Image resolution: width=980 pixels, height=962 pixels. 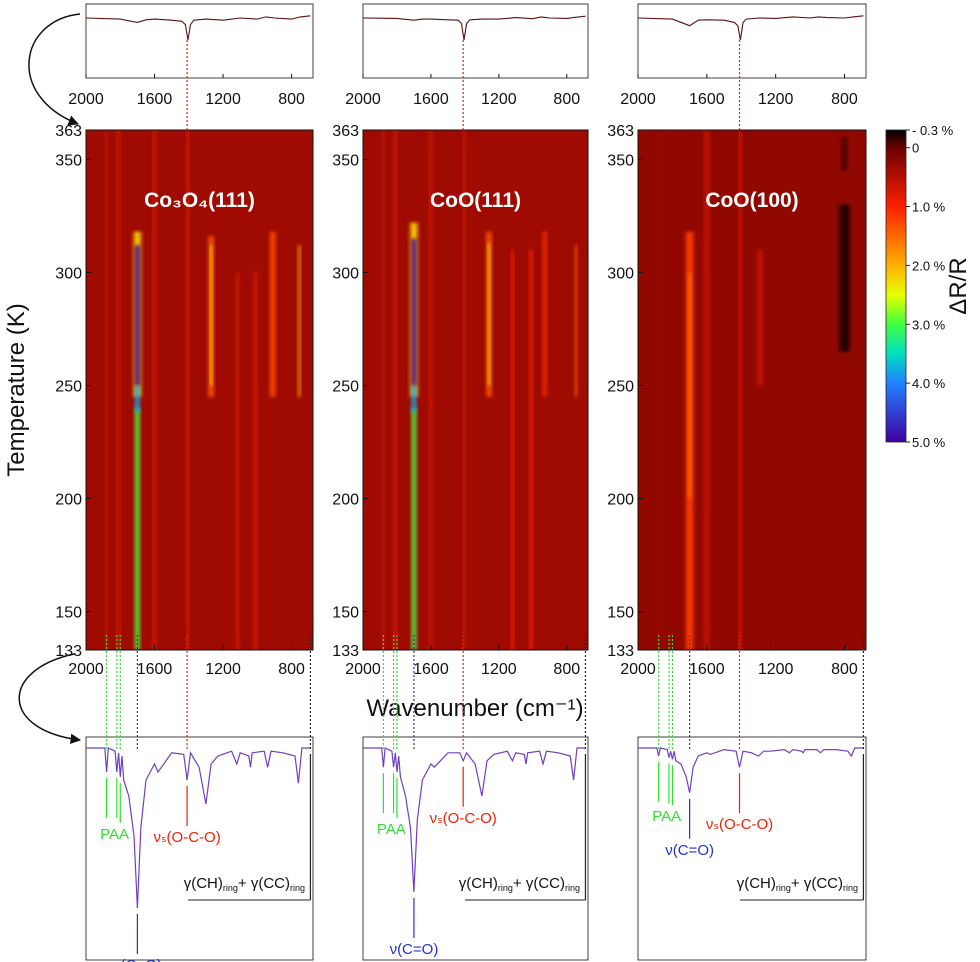 What do you see at coordinates (620, 160) in the screenshot?
I see `y-tick-label: 350` at bounding box center [620, 160].